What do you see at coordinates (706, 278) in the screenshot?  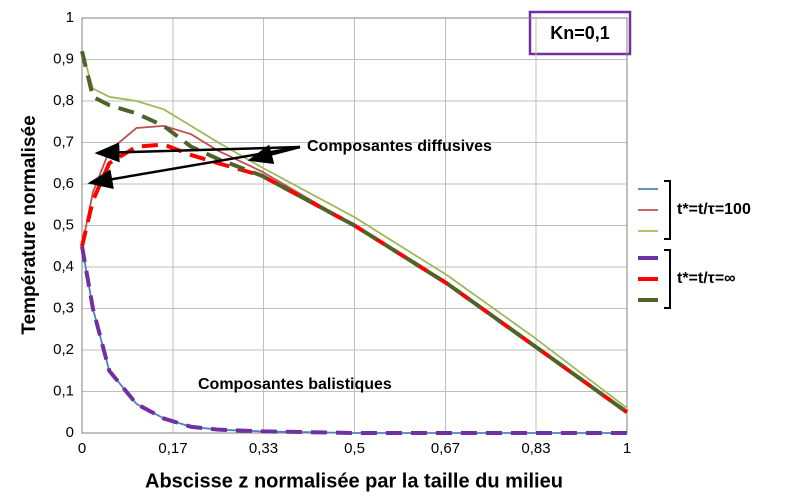 I see `legend-label: t*=t/τ=∞` at bounding box center [706, 278].